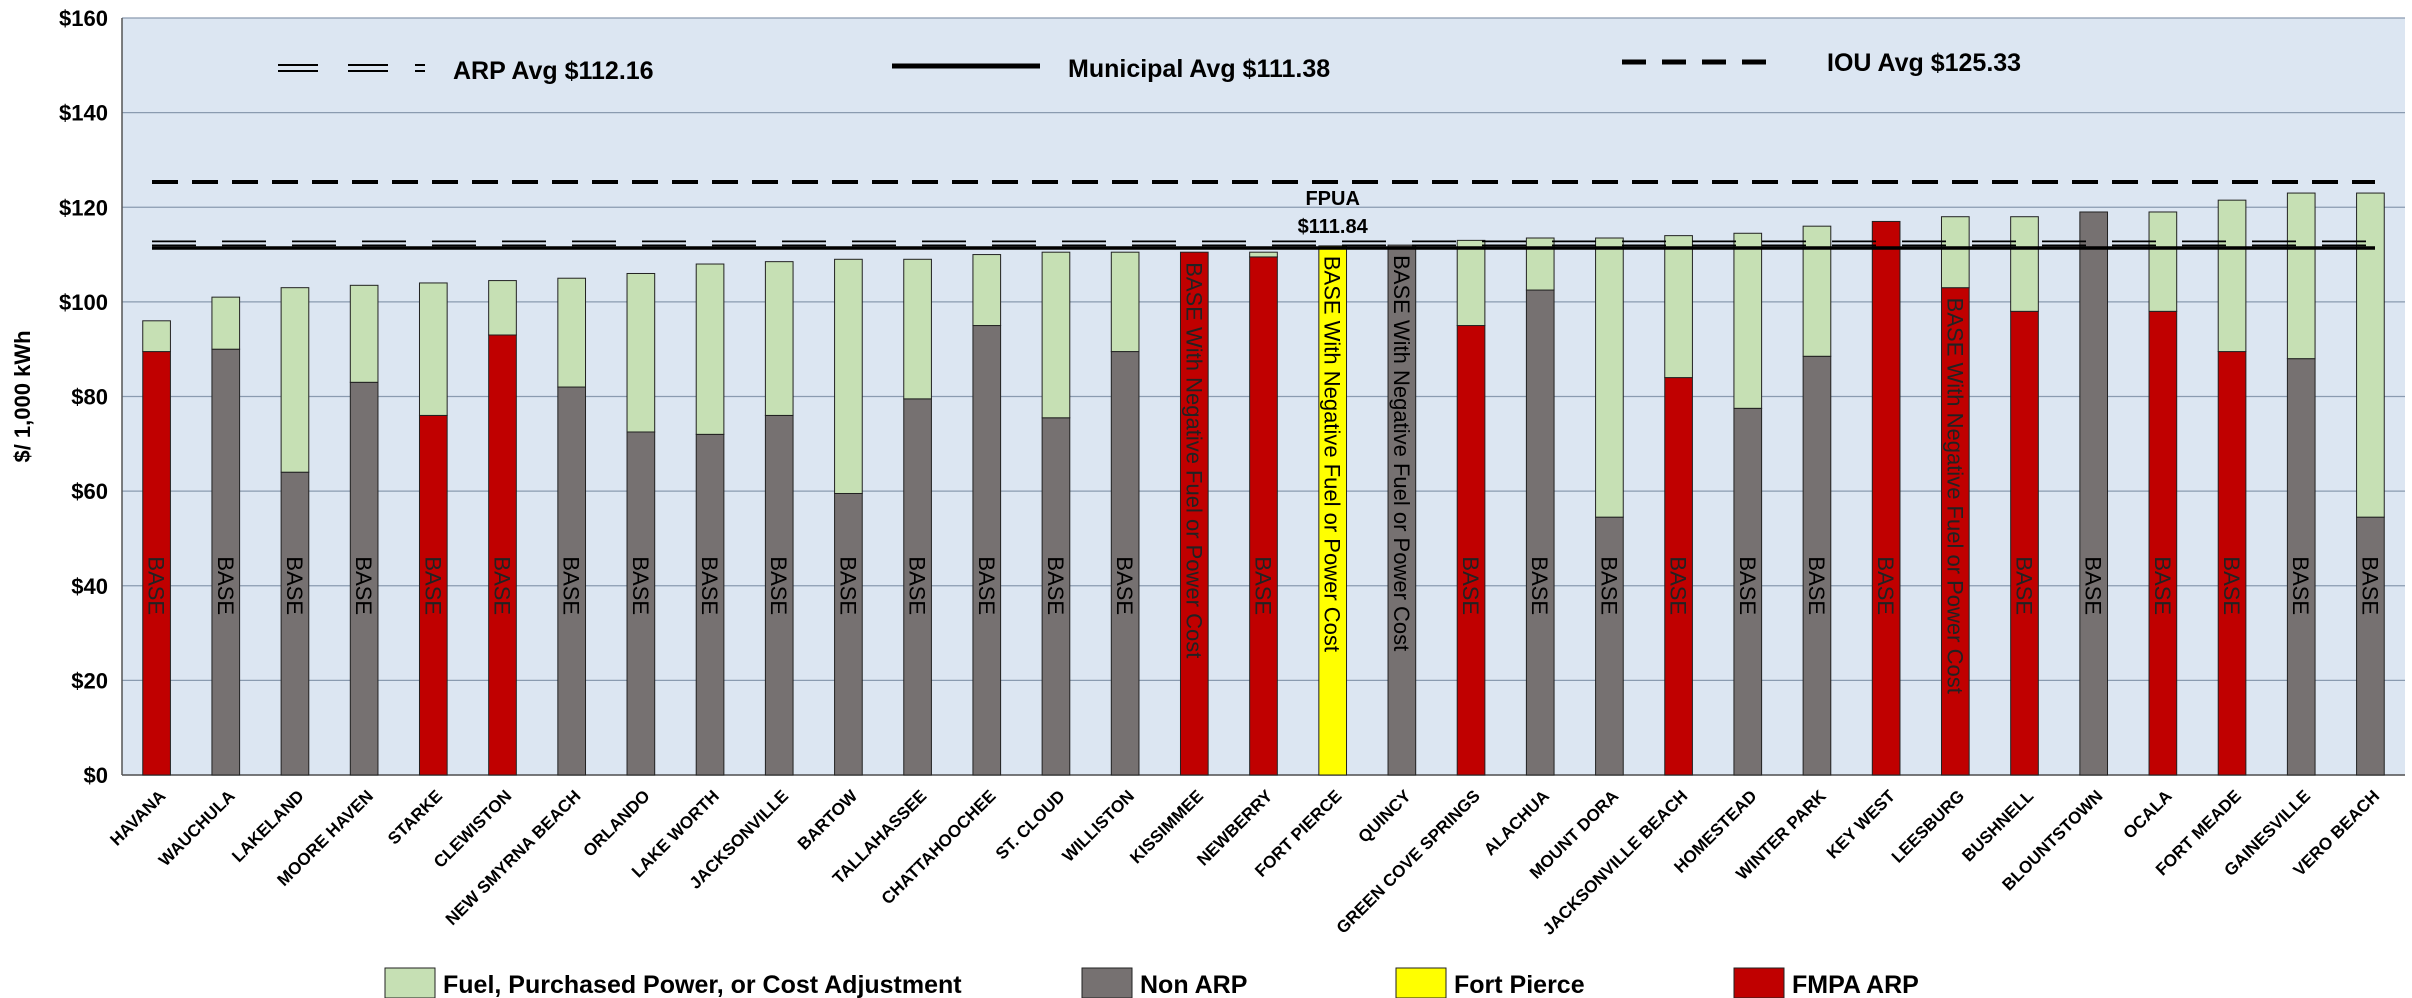  What do you see at coordinates (828, 820) in the screenshot?
I see `x-tick-label: BARTOW` at bounding box center [828, 820].